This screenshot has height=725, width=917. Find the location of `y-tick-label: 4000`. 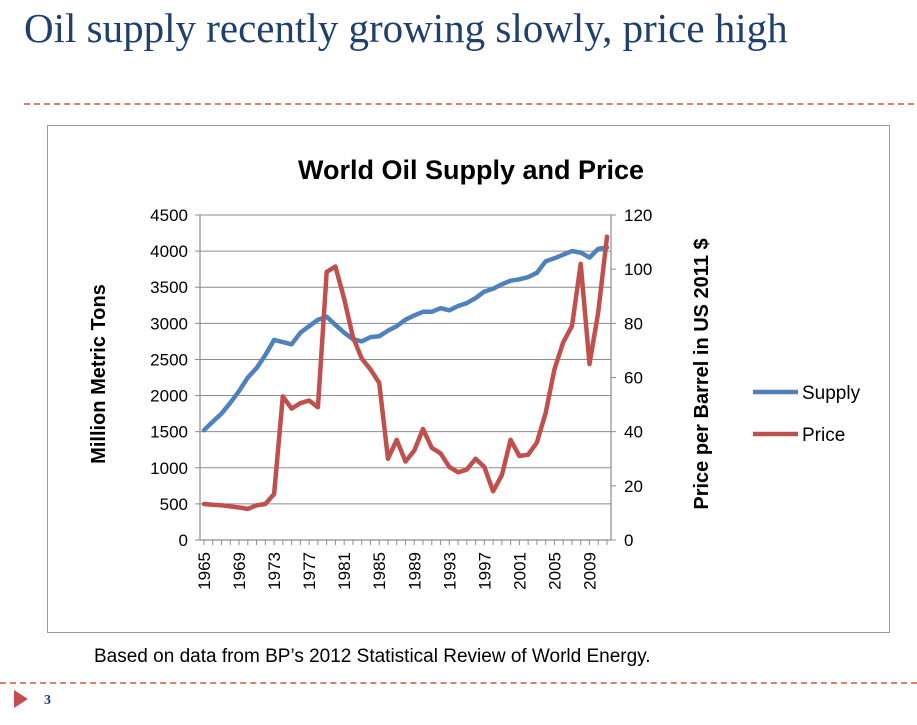

y-tick-label: 4000 is located at coordinates (169, 251).